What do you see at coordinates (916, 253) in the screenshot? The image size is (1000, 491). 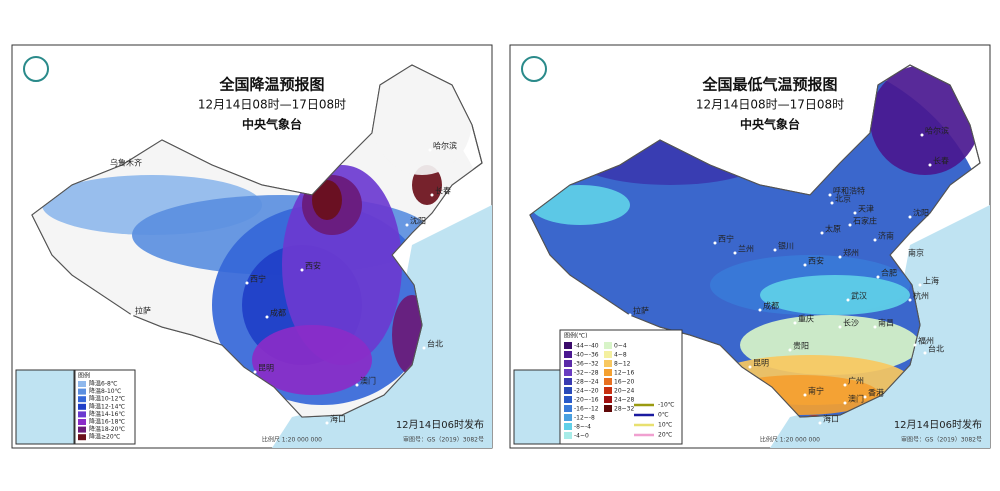 I see `city-label: 南京` at bounding box center [916, 253].